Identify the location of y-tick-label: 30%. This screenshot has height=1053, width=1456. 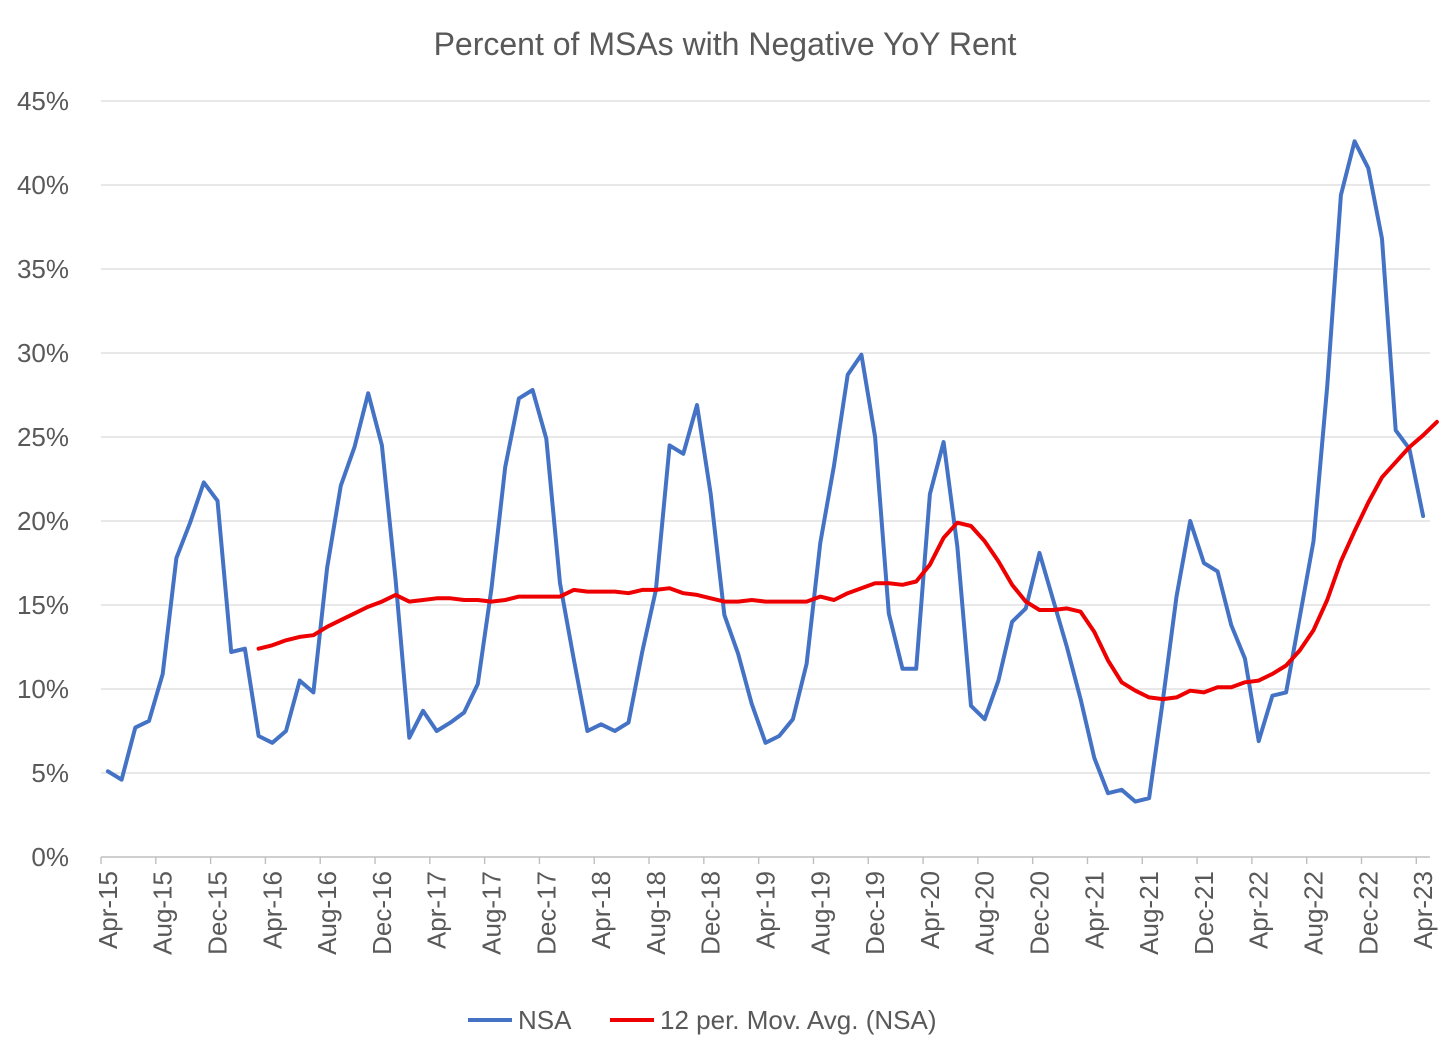
(43, 353).